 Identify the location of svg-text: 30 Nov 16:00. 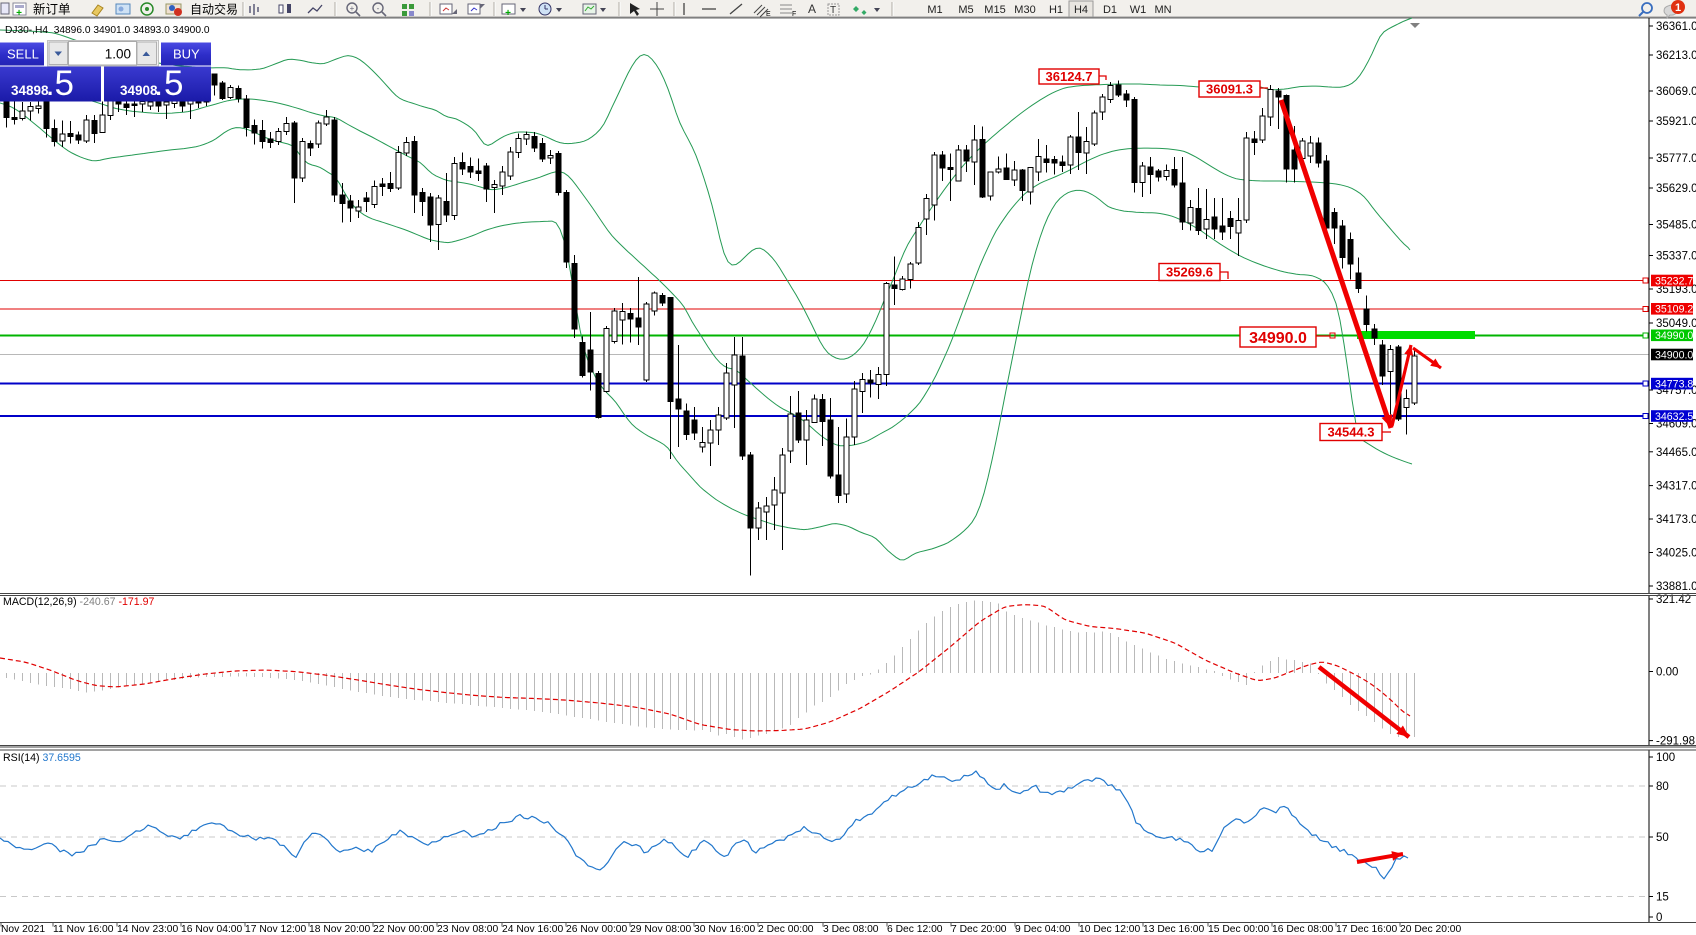
(725, 929).